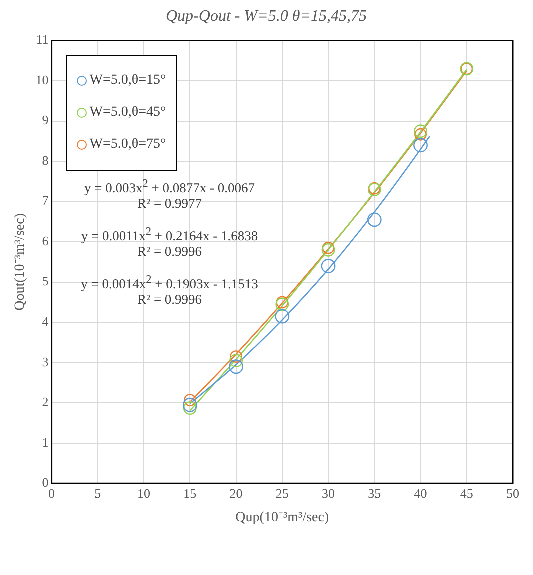 The image size is (533, 575). I want to click on x-tick-label: 10, so click(144, 493).